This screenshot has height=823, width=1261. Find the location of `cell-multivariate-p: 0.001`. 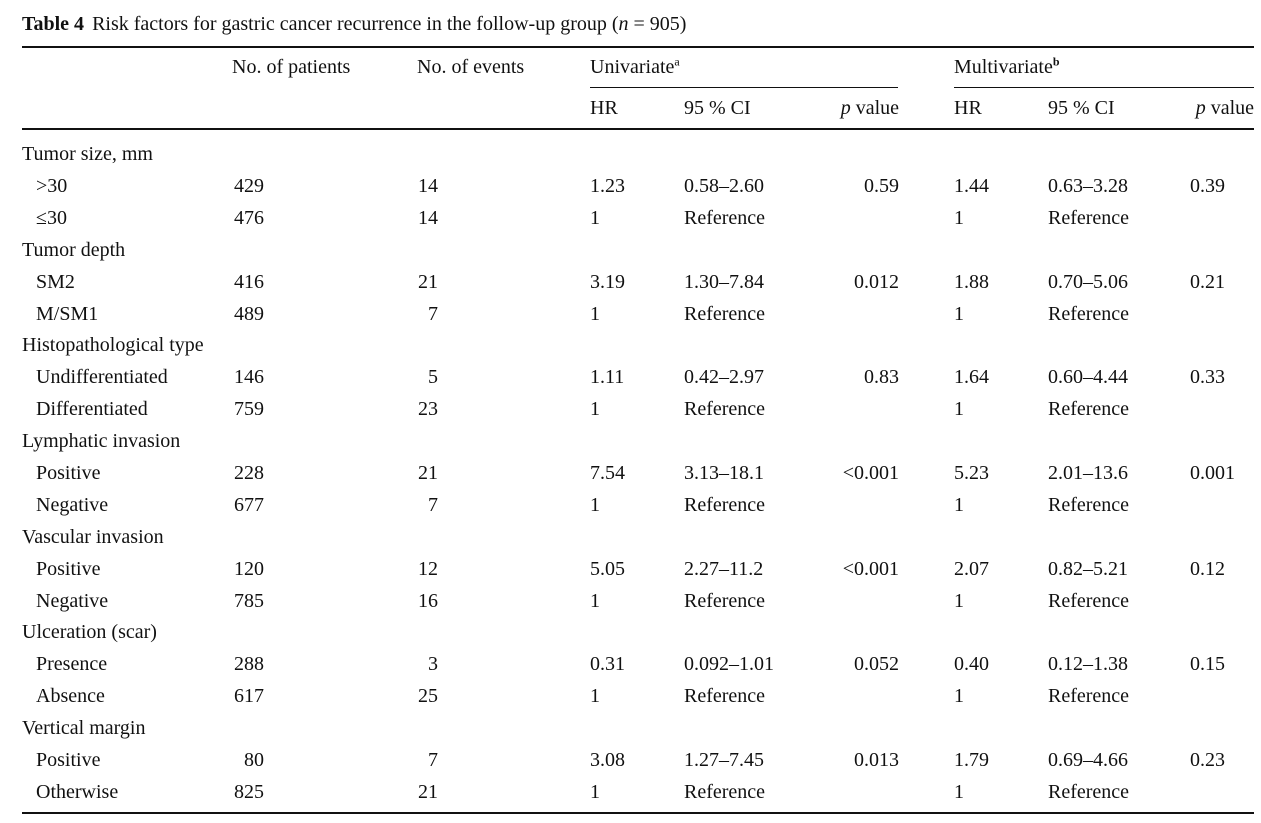

cell-multivariate-p: 0.001 is located at coordinates (1212, 473).